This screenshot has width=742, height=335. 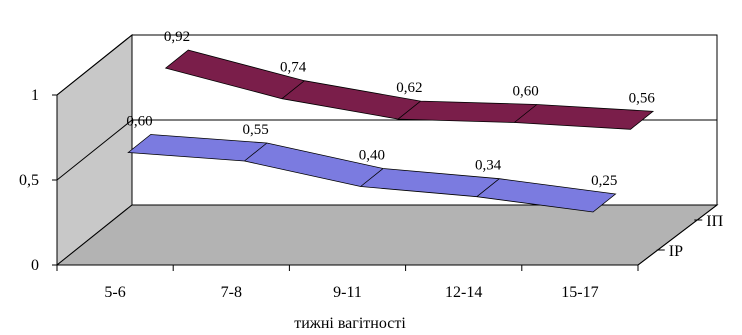 I want to click on series-label: ІР, so click(x=676, y=251).